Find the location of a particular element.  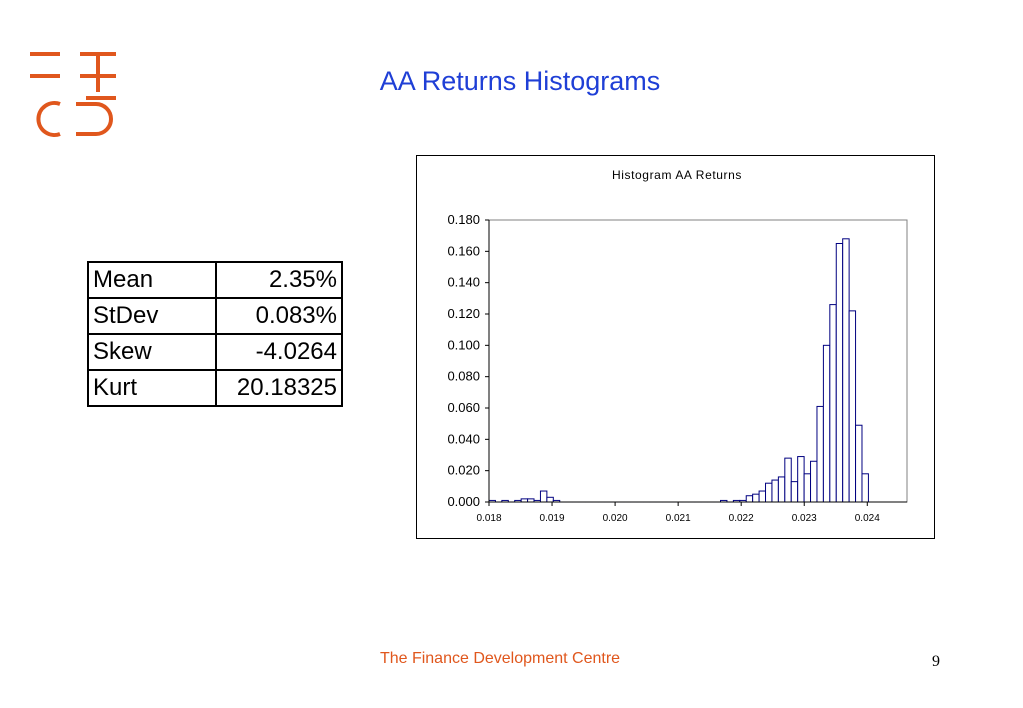

stats-row-skew: Skew -4.0264 is located at coordinates (215, 352).